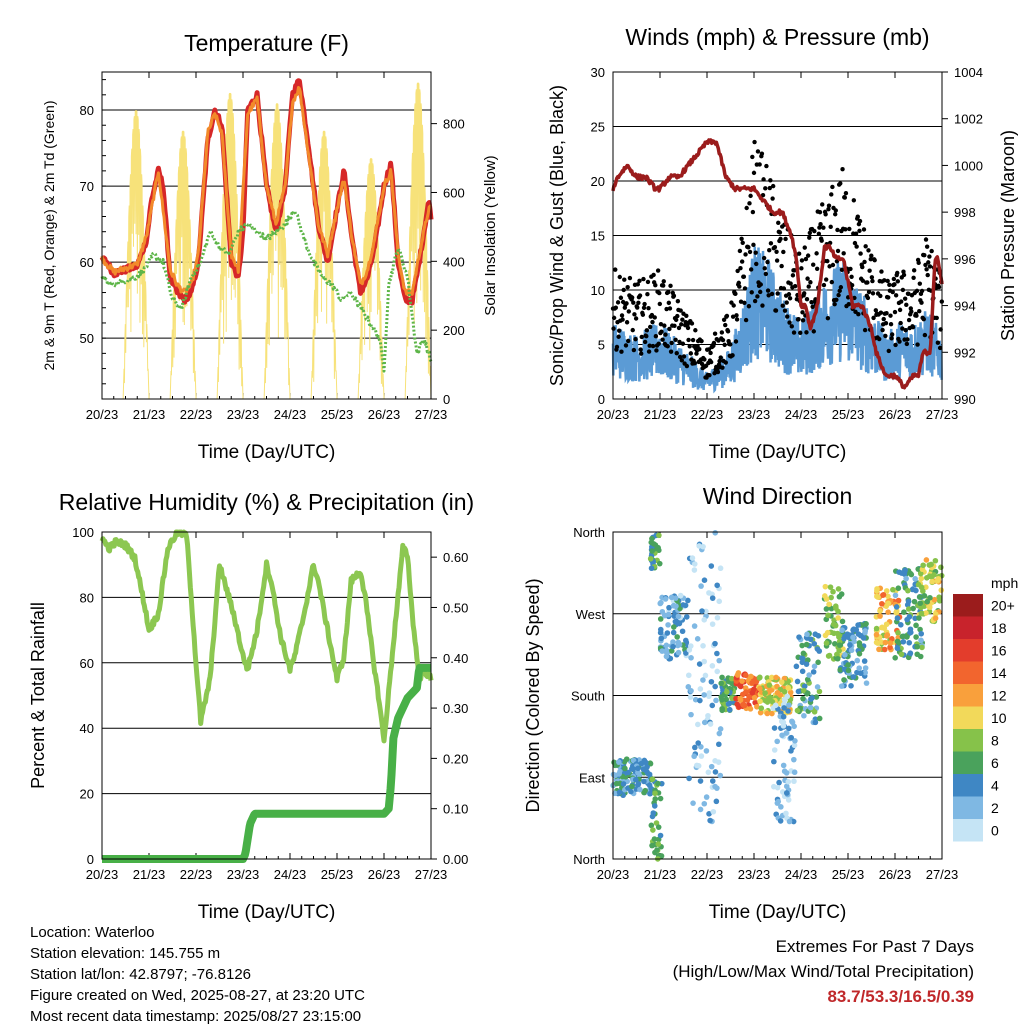 This screenshot has width=1024, height=1029. Describe the element at coordinates (83, 532) in the screenshot. I see `y-tick-label: 100` at that location.